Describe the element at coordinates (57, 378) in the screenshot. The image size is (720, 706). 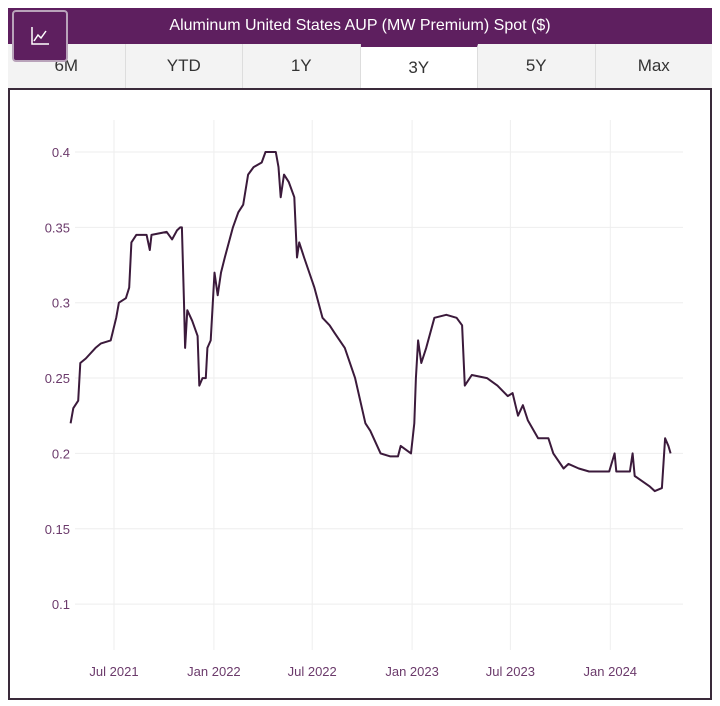
I see `y-tick-label: 0.25` at that location.